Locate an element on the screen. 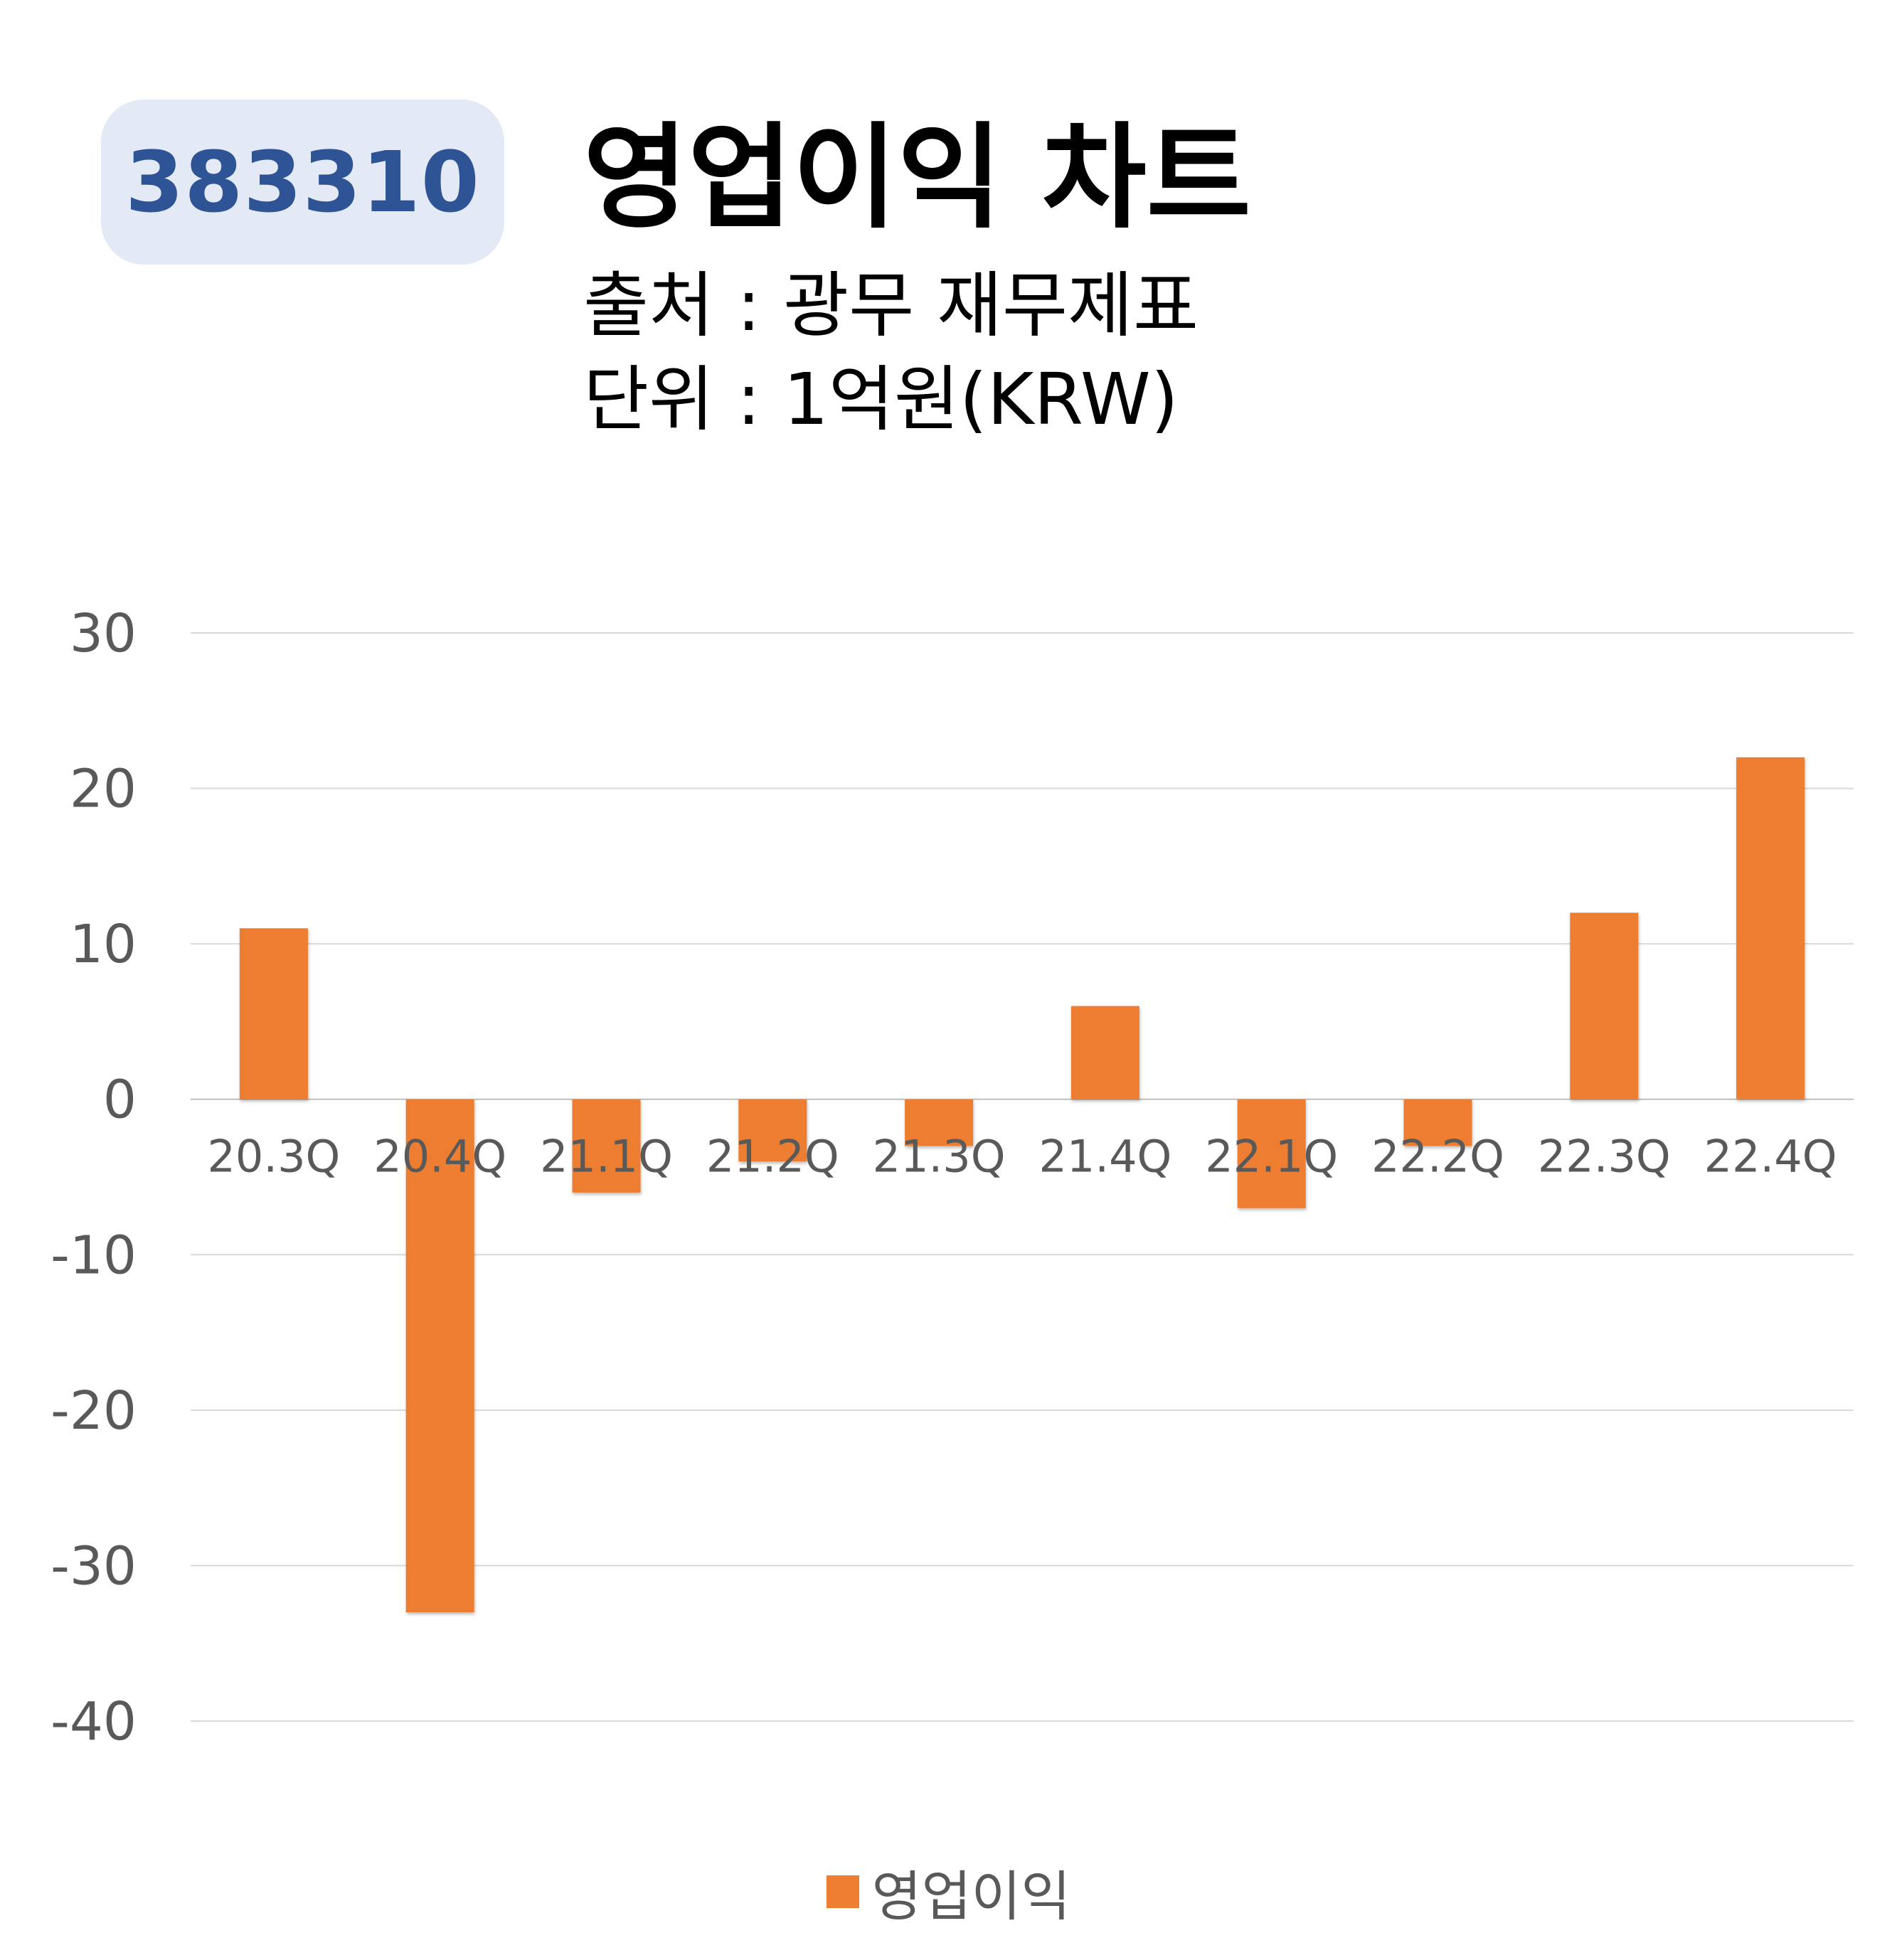  y-tick-label: -10 is located at coordinates (94, 1255).